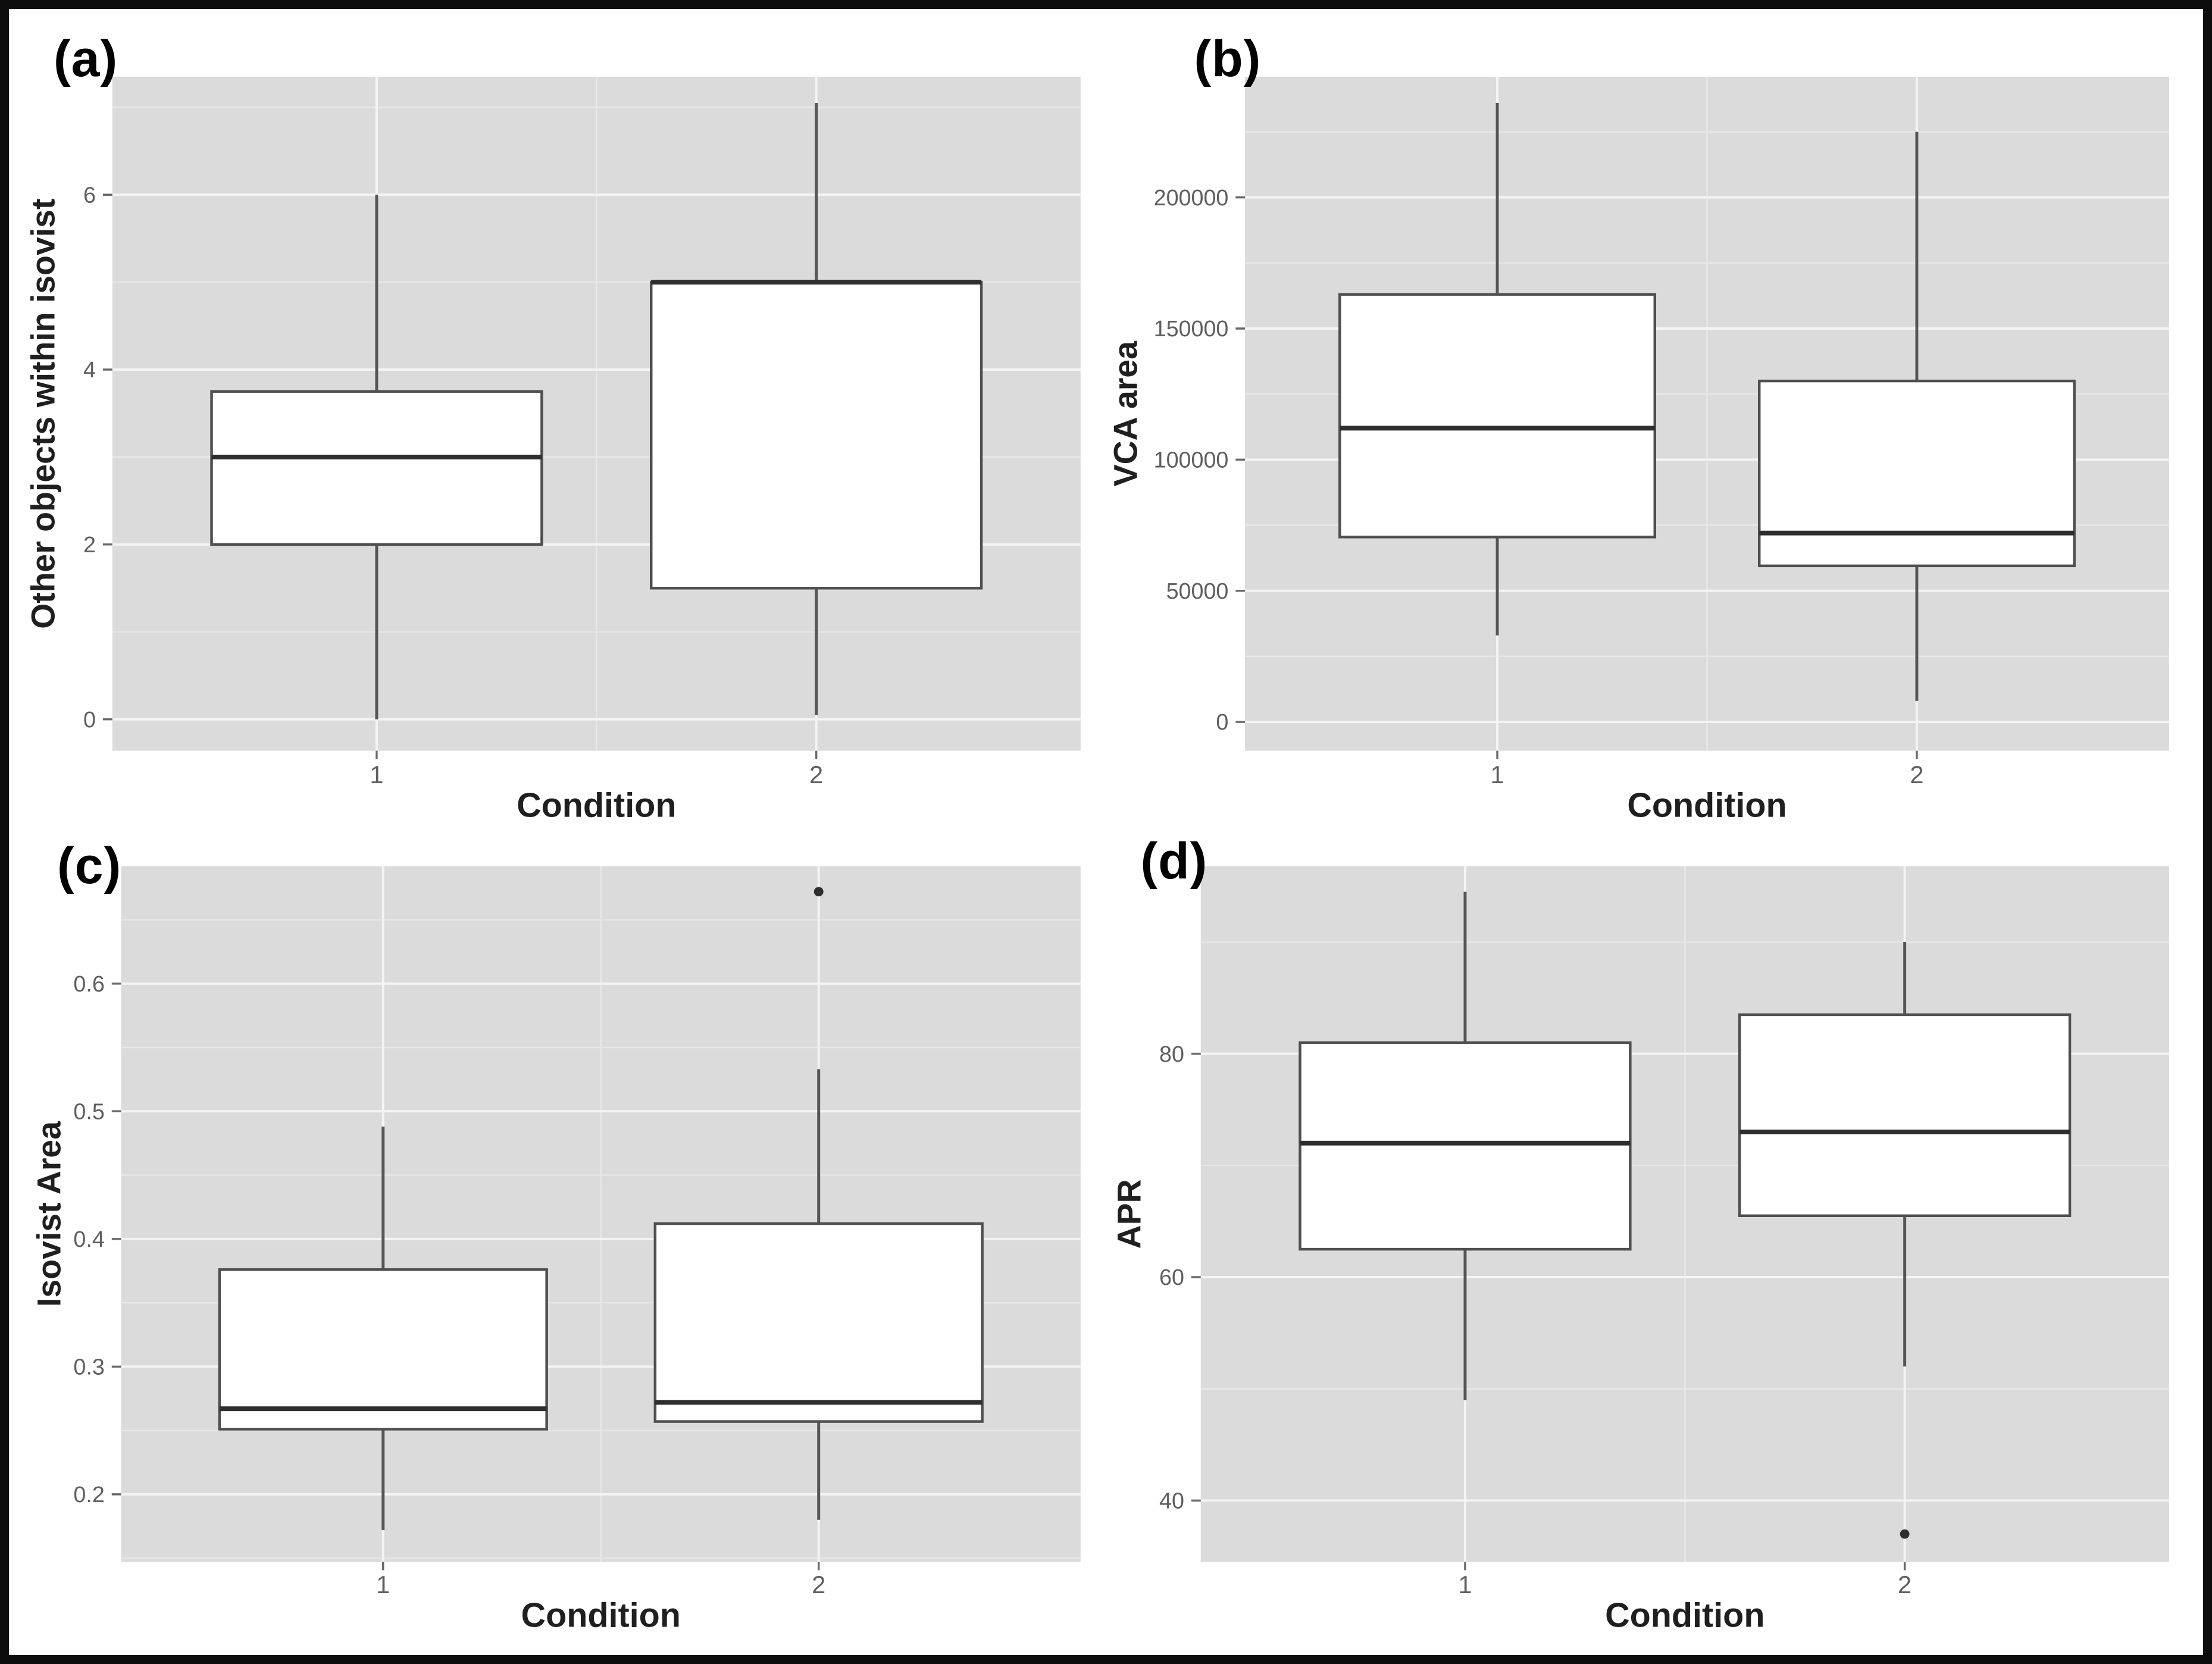 This screenshot has width=2212, height=1664. What do you see at coordinates (1190, 328) in the screenshot?
I see `y-tick-label: 150000` at bounding box center [1190, 328].